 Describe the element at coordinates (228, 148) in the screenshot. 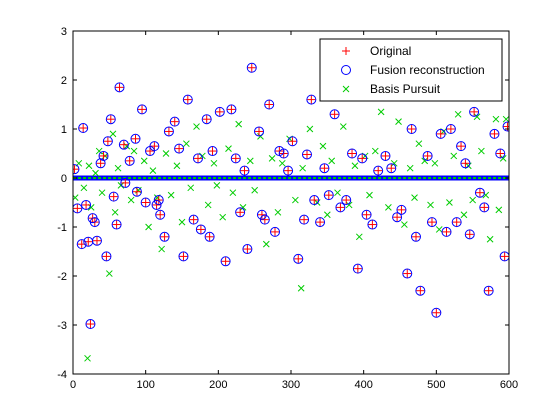

I see `data-point-x-36-b` at that location.